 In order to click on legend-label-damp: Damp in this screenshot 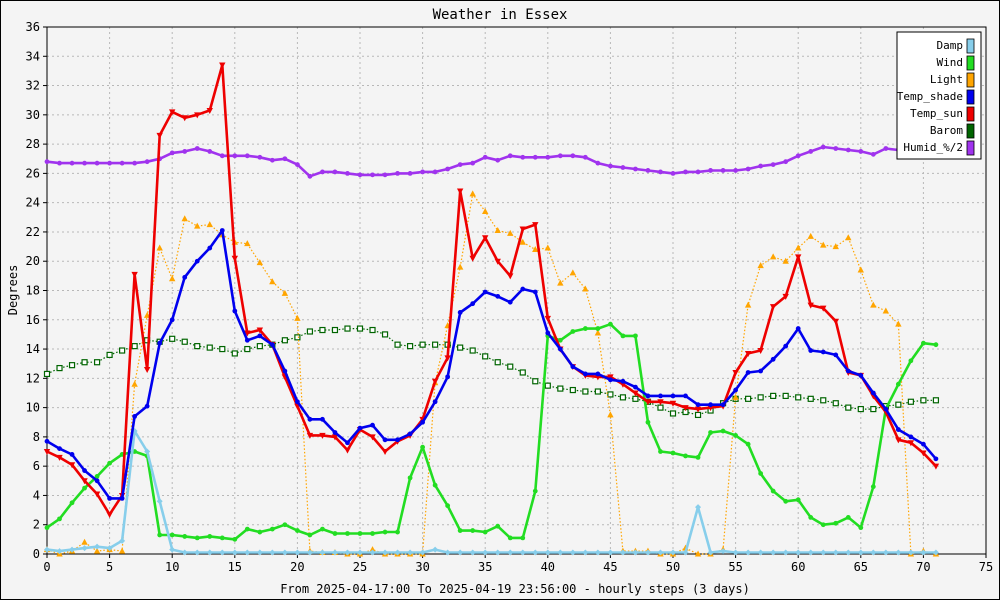, I will do `click(950, 45)`.